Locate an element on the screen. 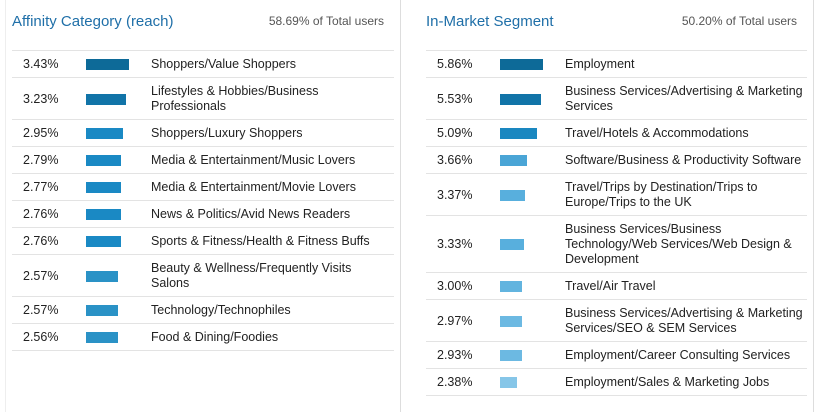  segment-label: Travel/Hotels & Accommodations is located at coordinates (657, 133).